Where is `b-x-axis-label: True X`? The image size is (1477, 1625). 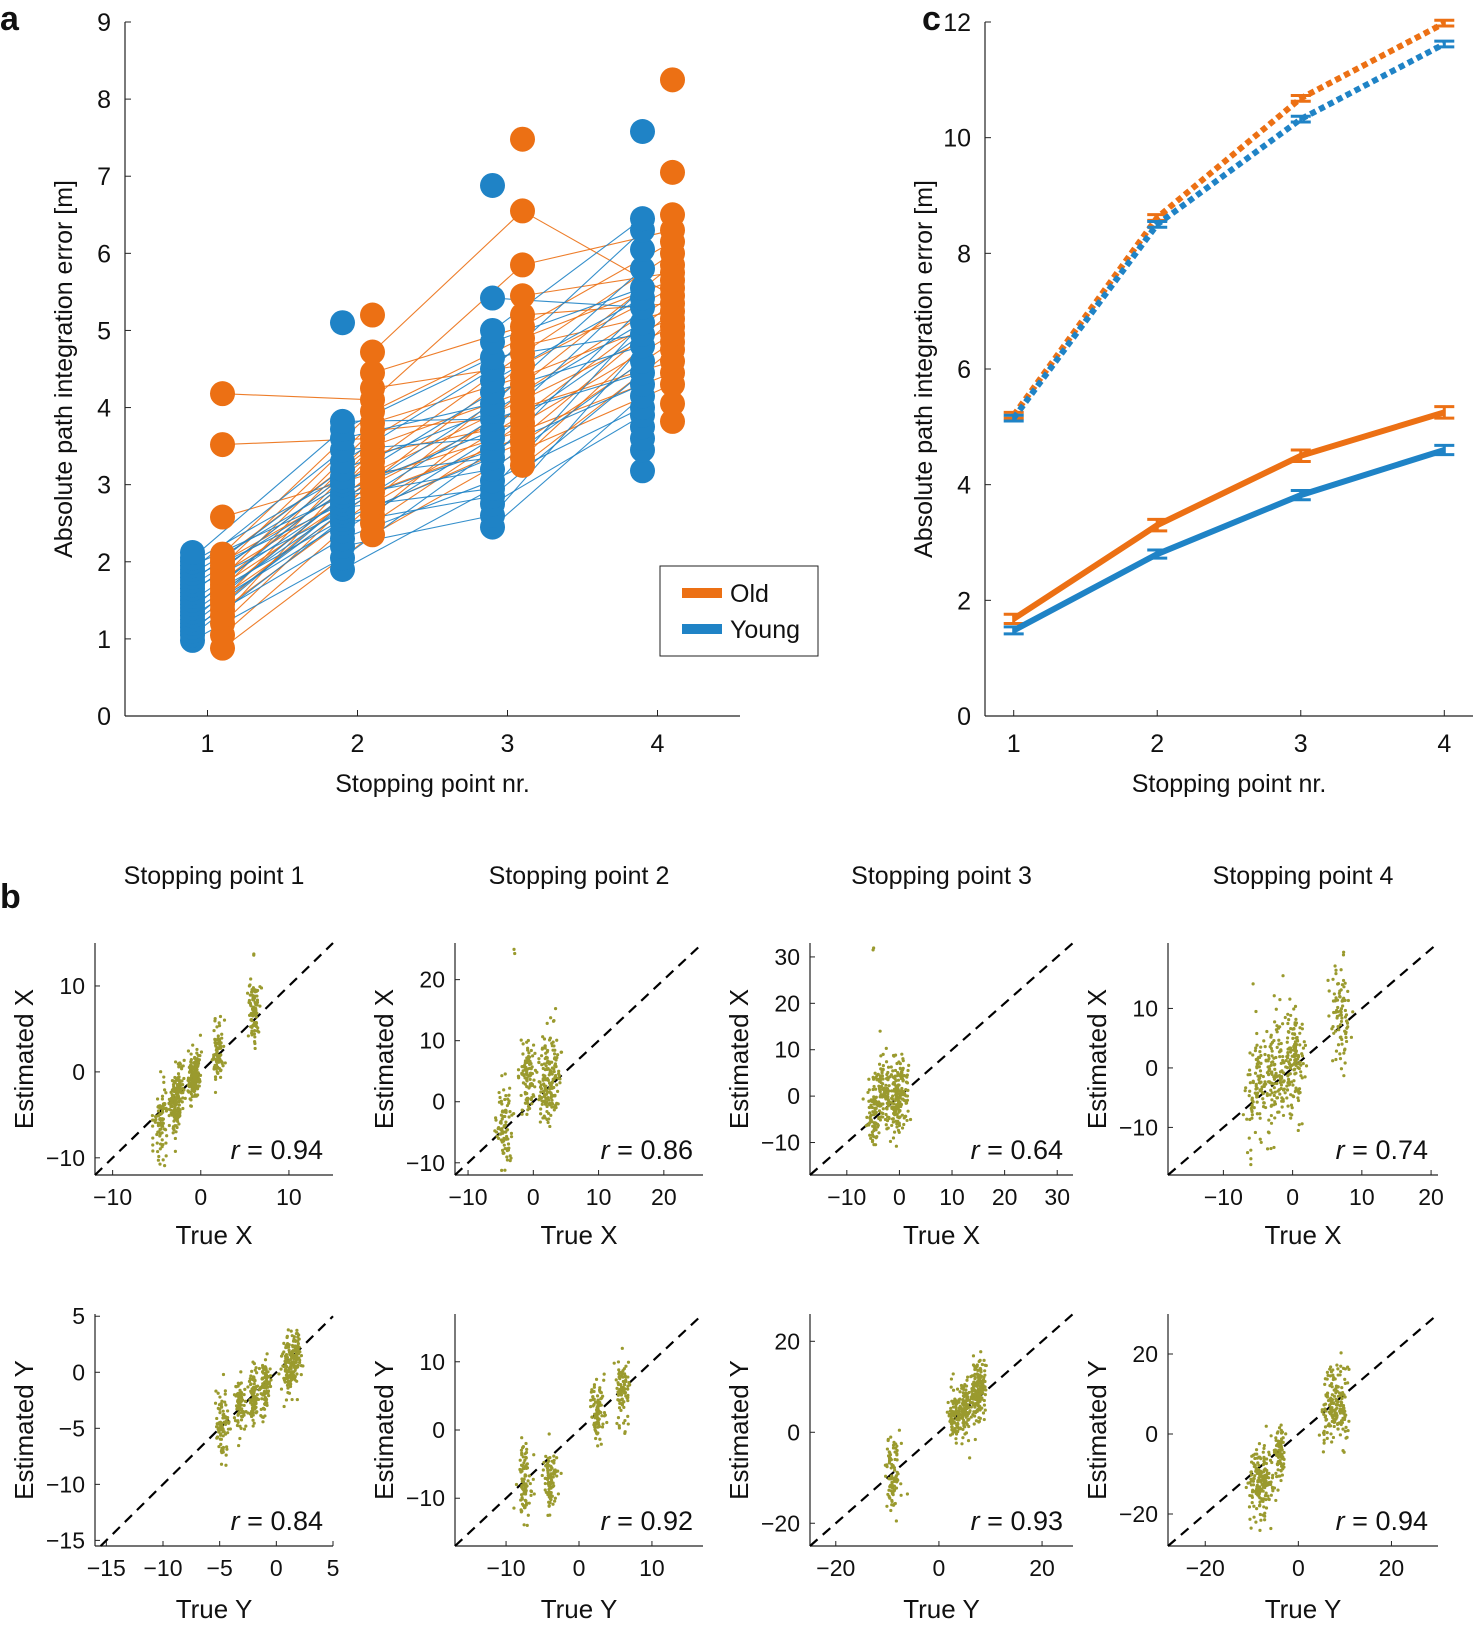
b-x-axis-label: True X is located at coordinates (578, 1235).